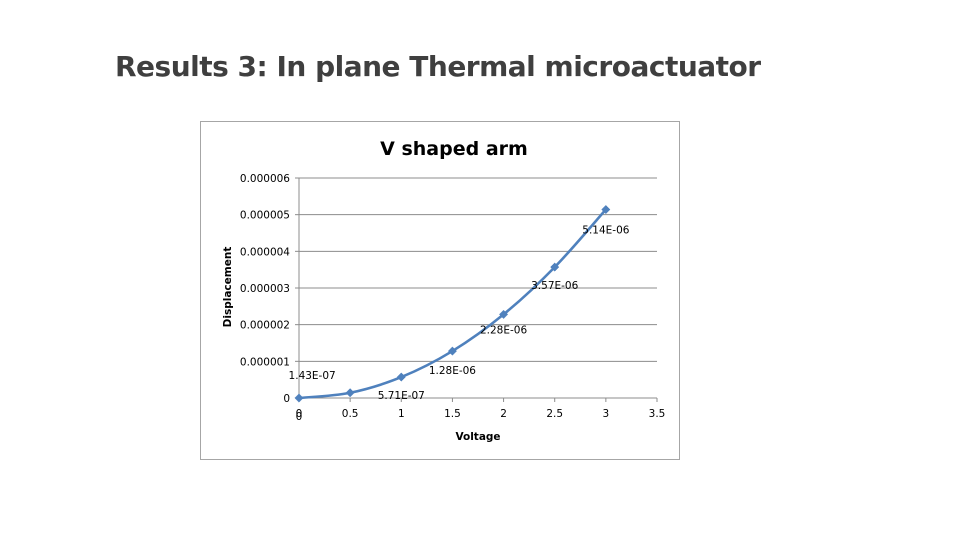 This screenshot has width=960, height=540. I want to click on data-label: 1.43E-07, so click(312, 376).